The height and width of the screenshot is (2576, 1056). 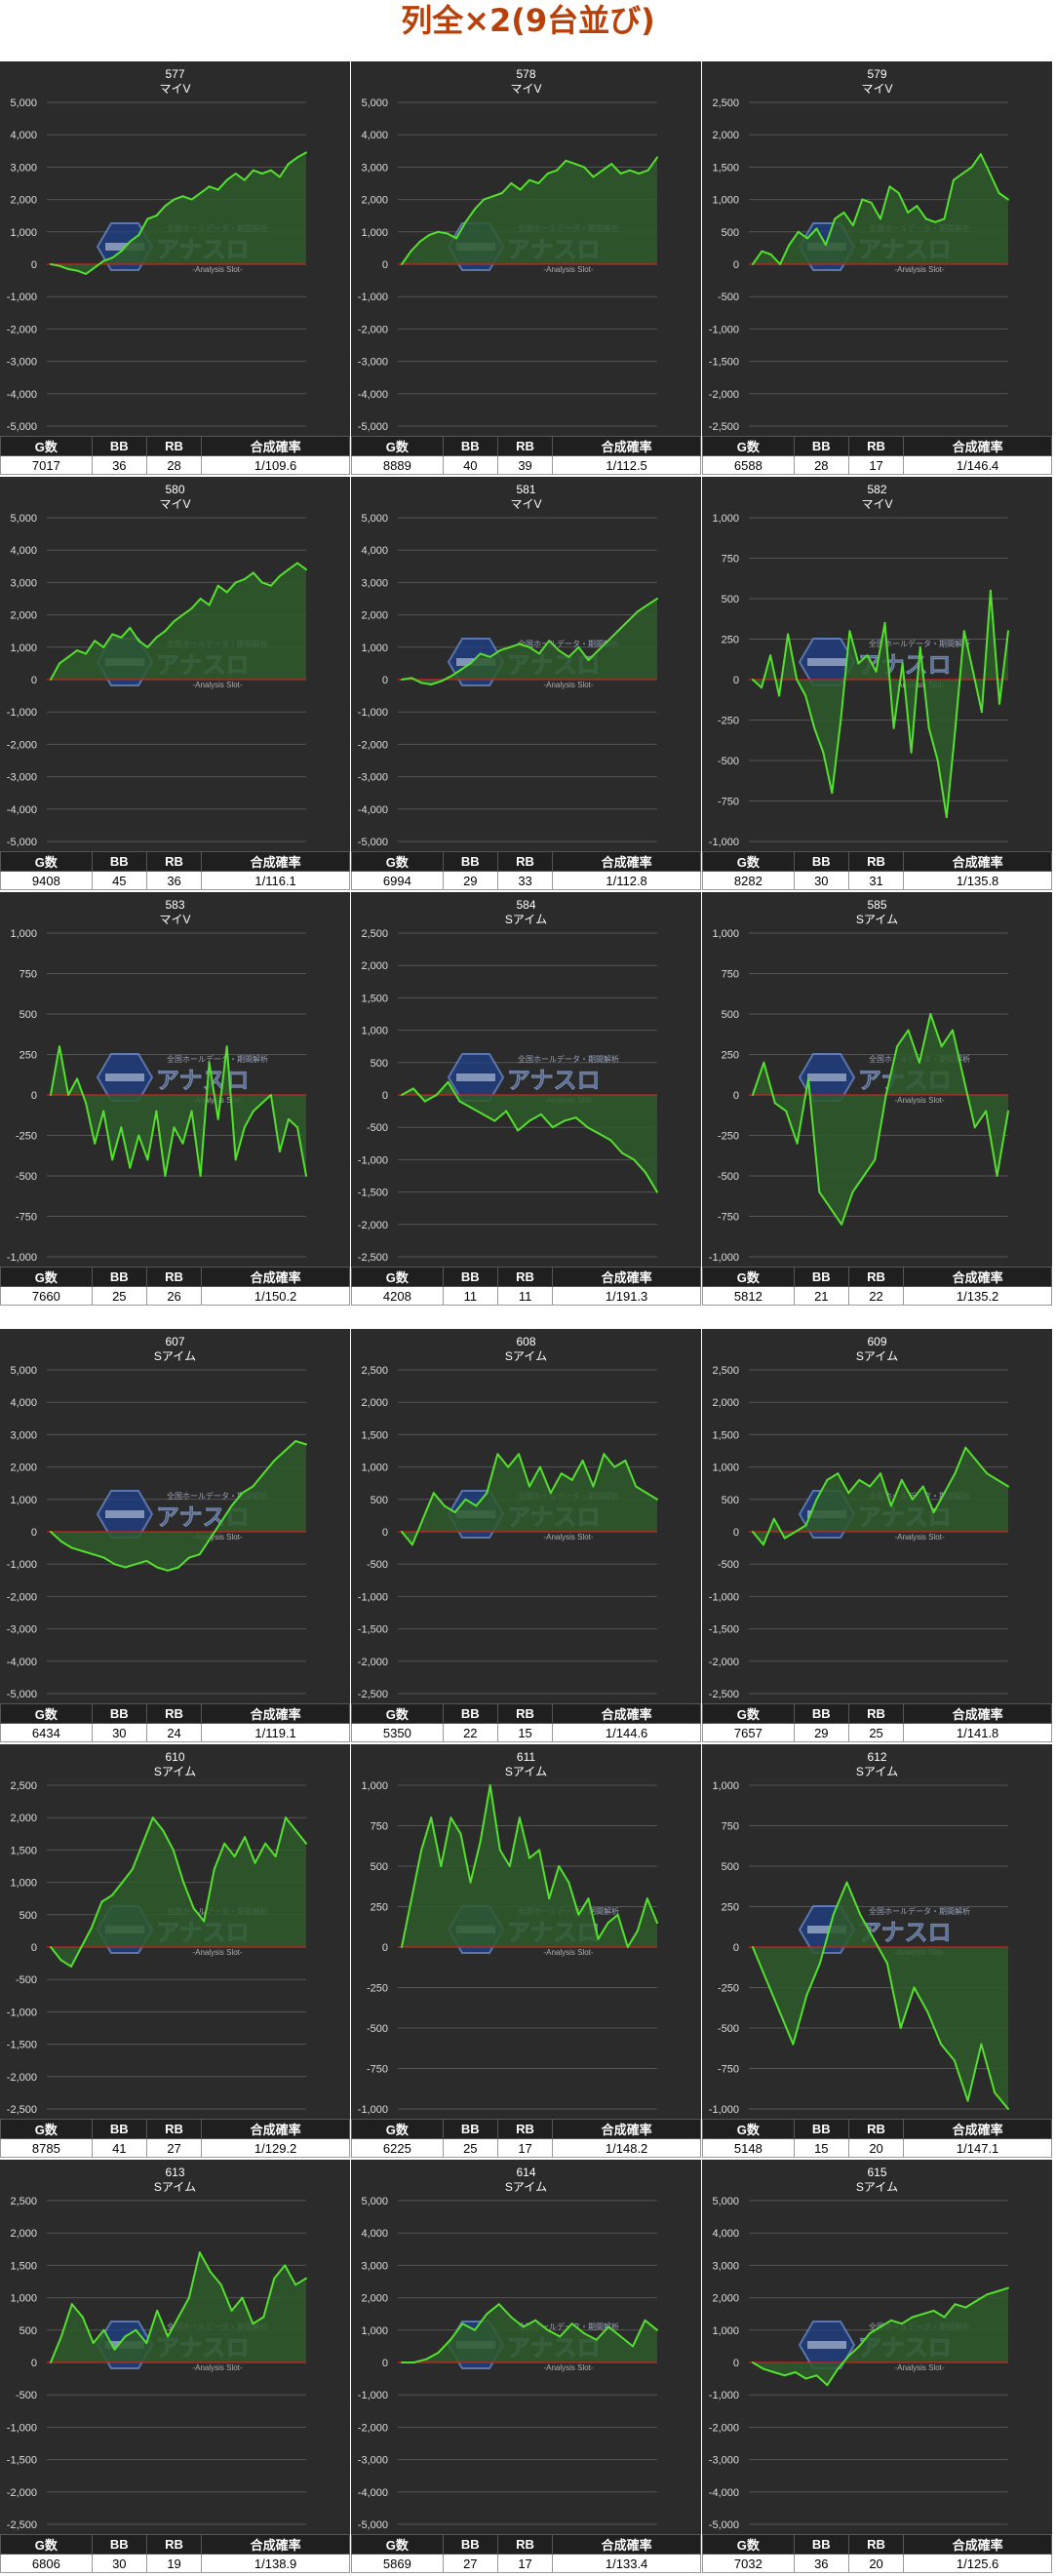 What do you see at coordinates (398, 1732) in the screenshot?
I see `stats-value-cell: 5350` at bounding box center [398, 1732].